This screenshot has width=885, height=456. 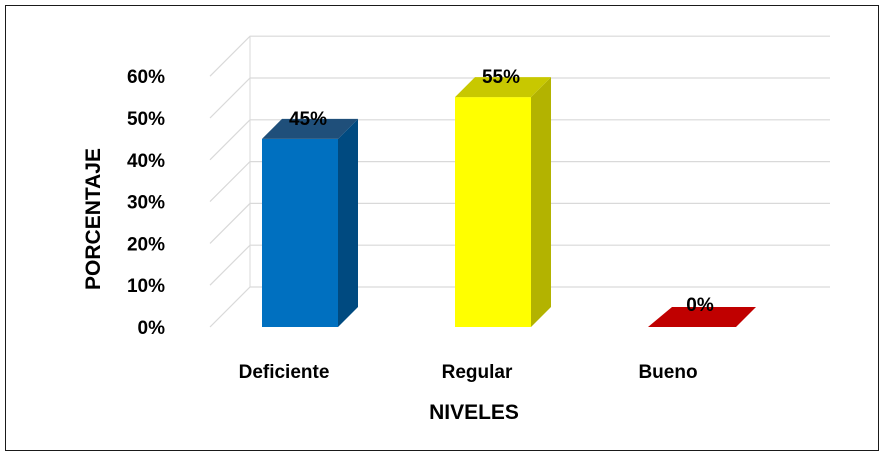 What do you see at coordinates (146, 161) in the screenshot?
I see `y-tick-label: 40%` at bounding box center [146, 161].